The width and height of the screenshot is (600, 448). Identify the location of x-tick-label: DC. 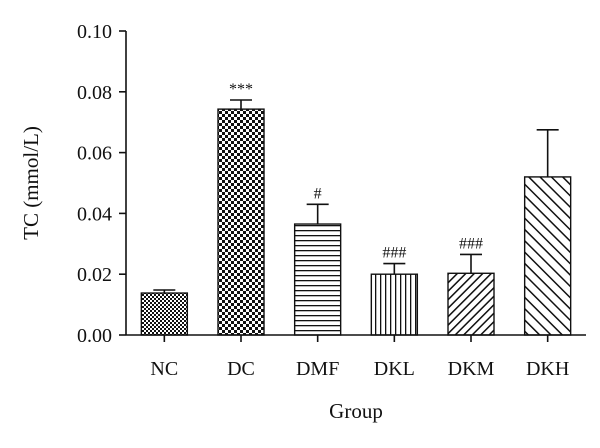
(241, 369).